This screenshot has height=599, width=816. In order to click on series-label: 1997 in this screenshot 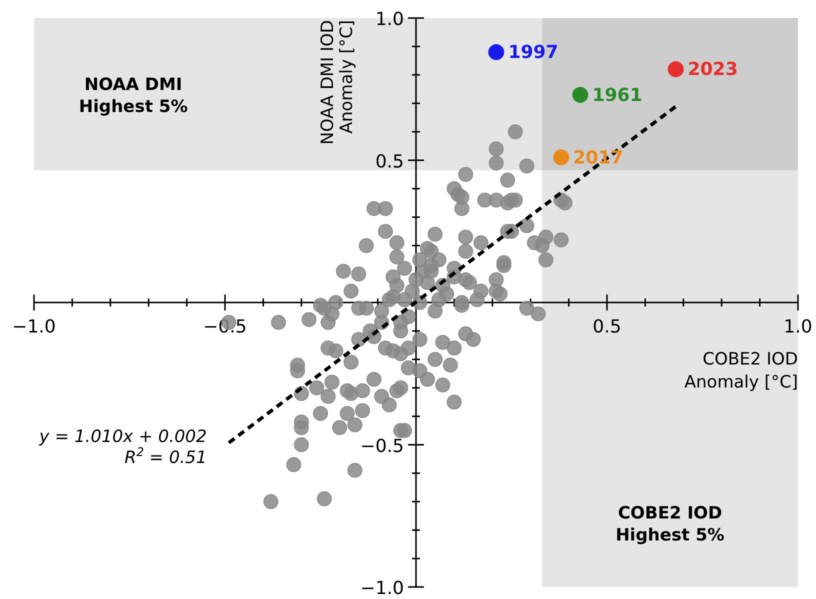, I will do `click(533, 53)`.